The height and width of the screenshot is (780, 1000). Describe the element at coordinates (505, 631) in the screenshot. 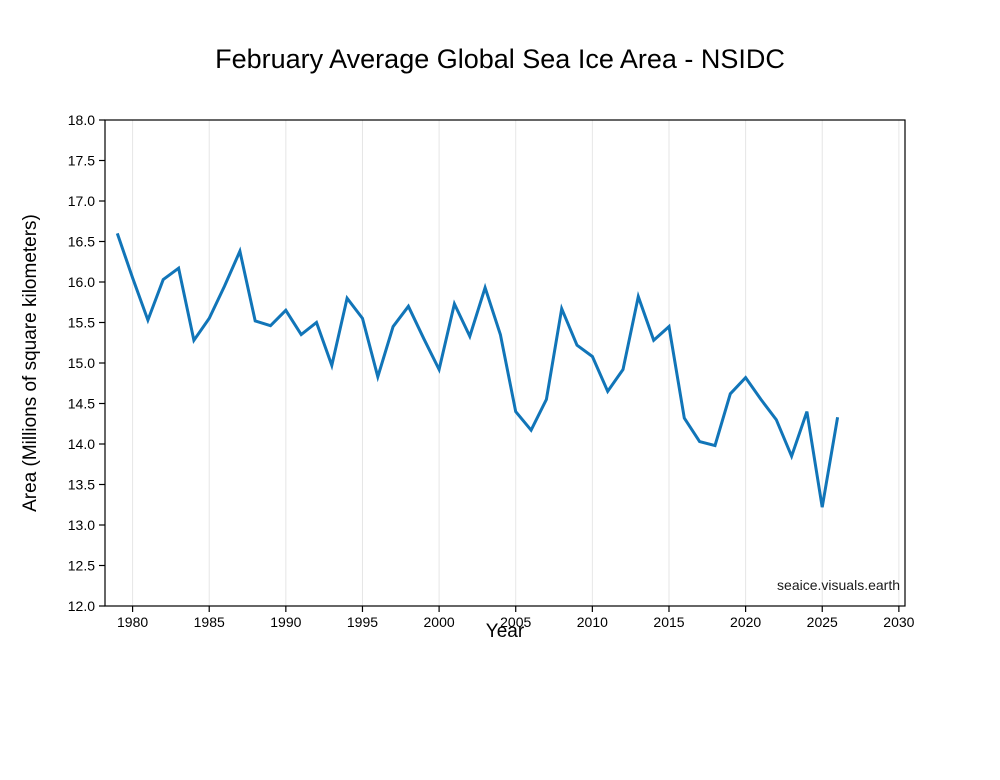

I see `x-axis-label: Year` at that location.